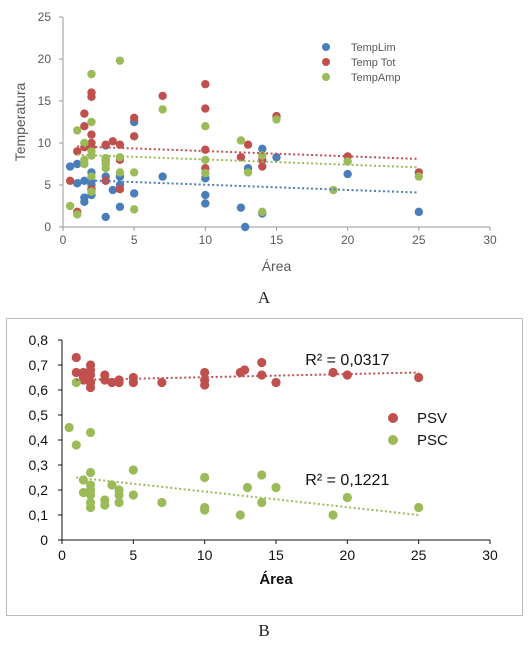 The height and width of the screenshot is (645, 529). What do you see at coordinates (134, 240) in the screenshot?
I see `x-tick-label: 5` at bounding box center [134, 240].